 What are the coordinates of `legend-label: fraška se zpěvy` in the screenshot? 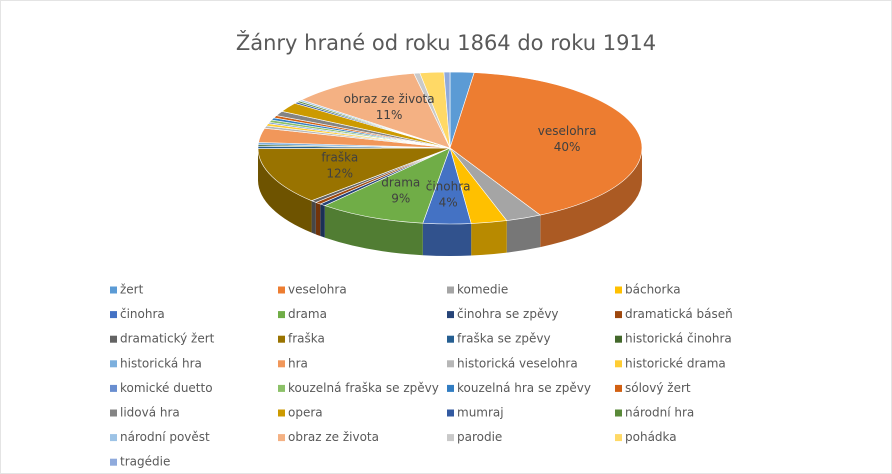 It's located at (504, 339).